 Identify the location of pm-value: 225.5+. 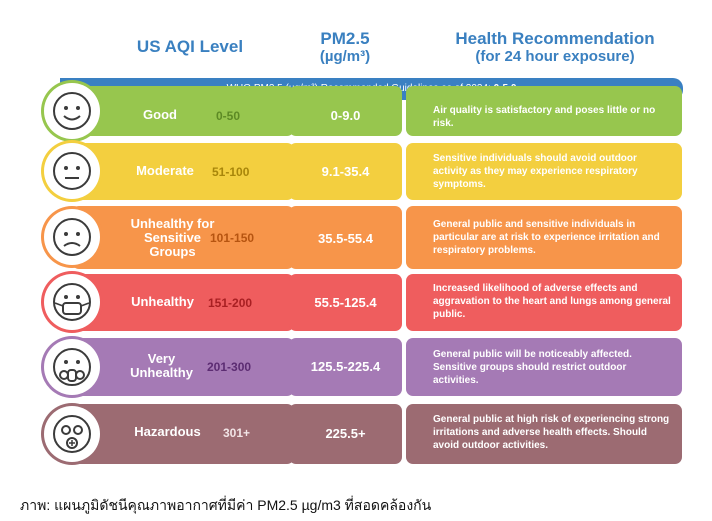
(345, 433).